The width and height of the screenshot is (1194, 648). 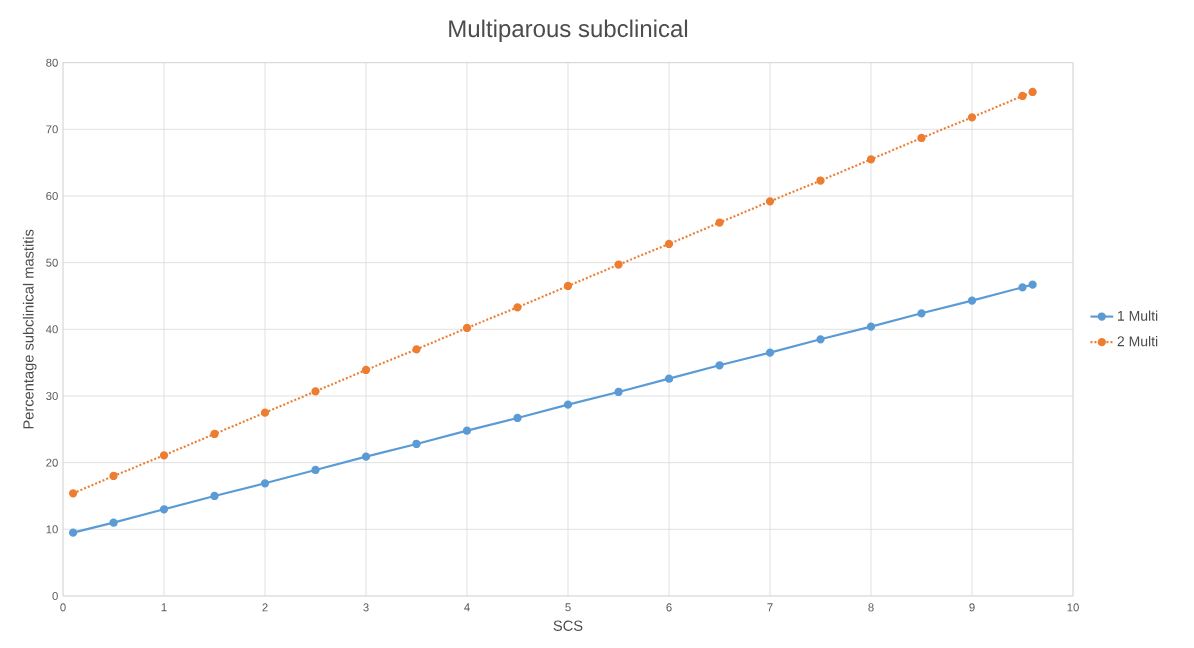 I want to click on x-tick-label: 10, so click(x=1073, y=607).